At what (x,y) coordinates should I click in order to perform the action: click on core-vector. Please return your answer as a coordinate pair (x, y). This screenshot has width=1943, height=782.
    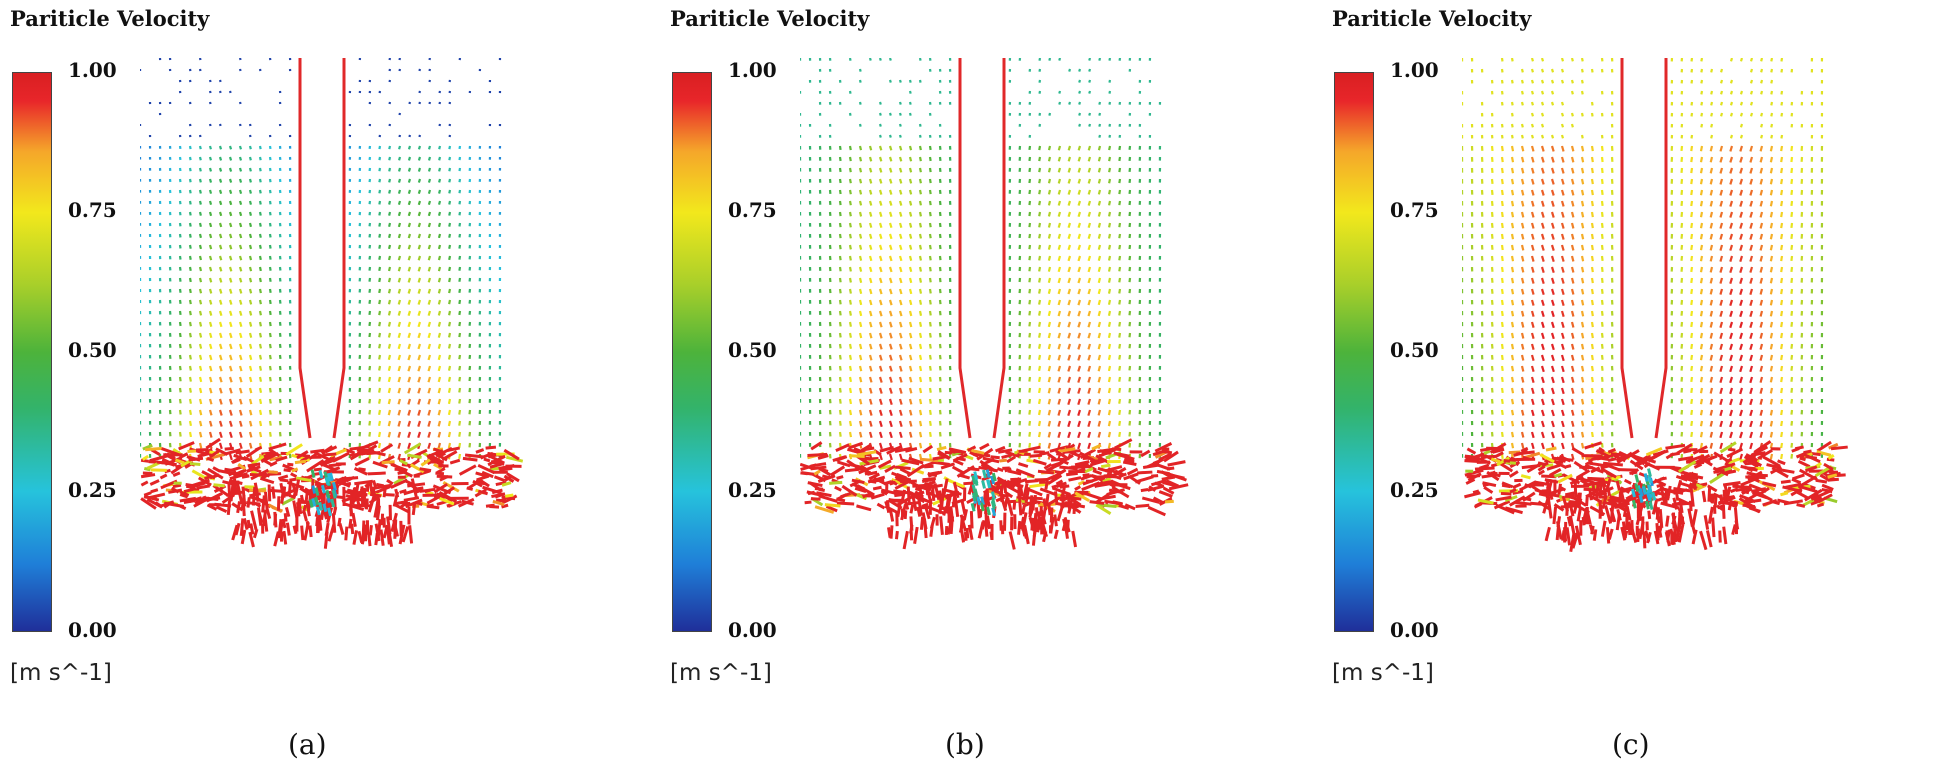
    Looking at the image, I should click on (313, 473).